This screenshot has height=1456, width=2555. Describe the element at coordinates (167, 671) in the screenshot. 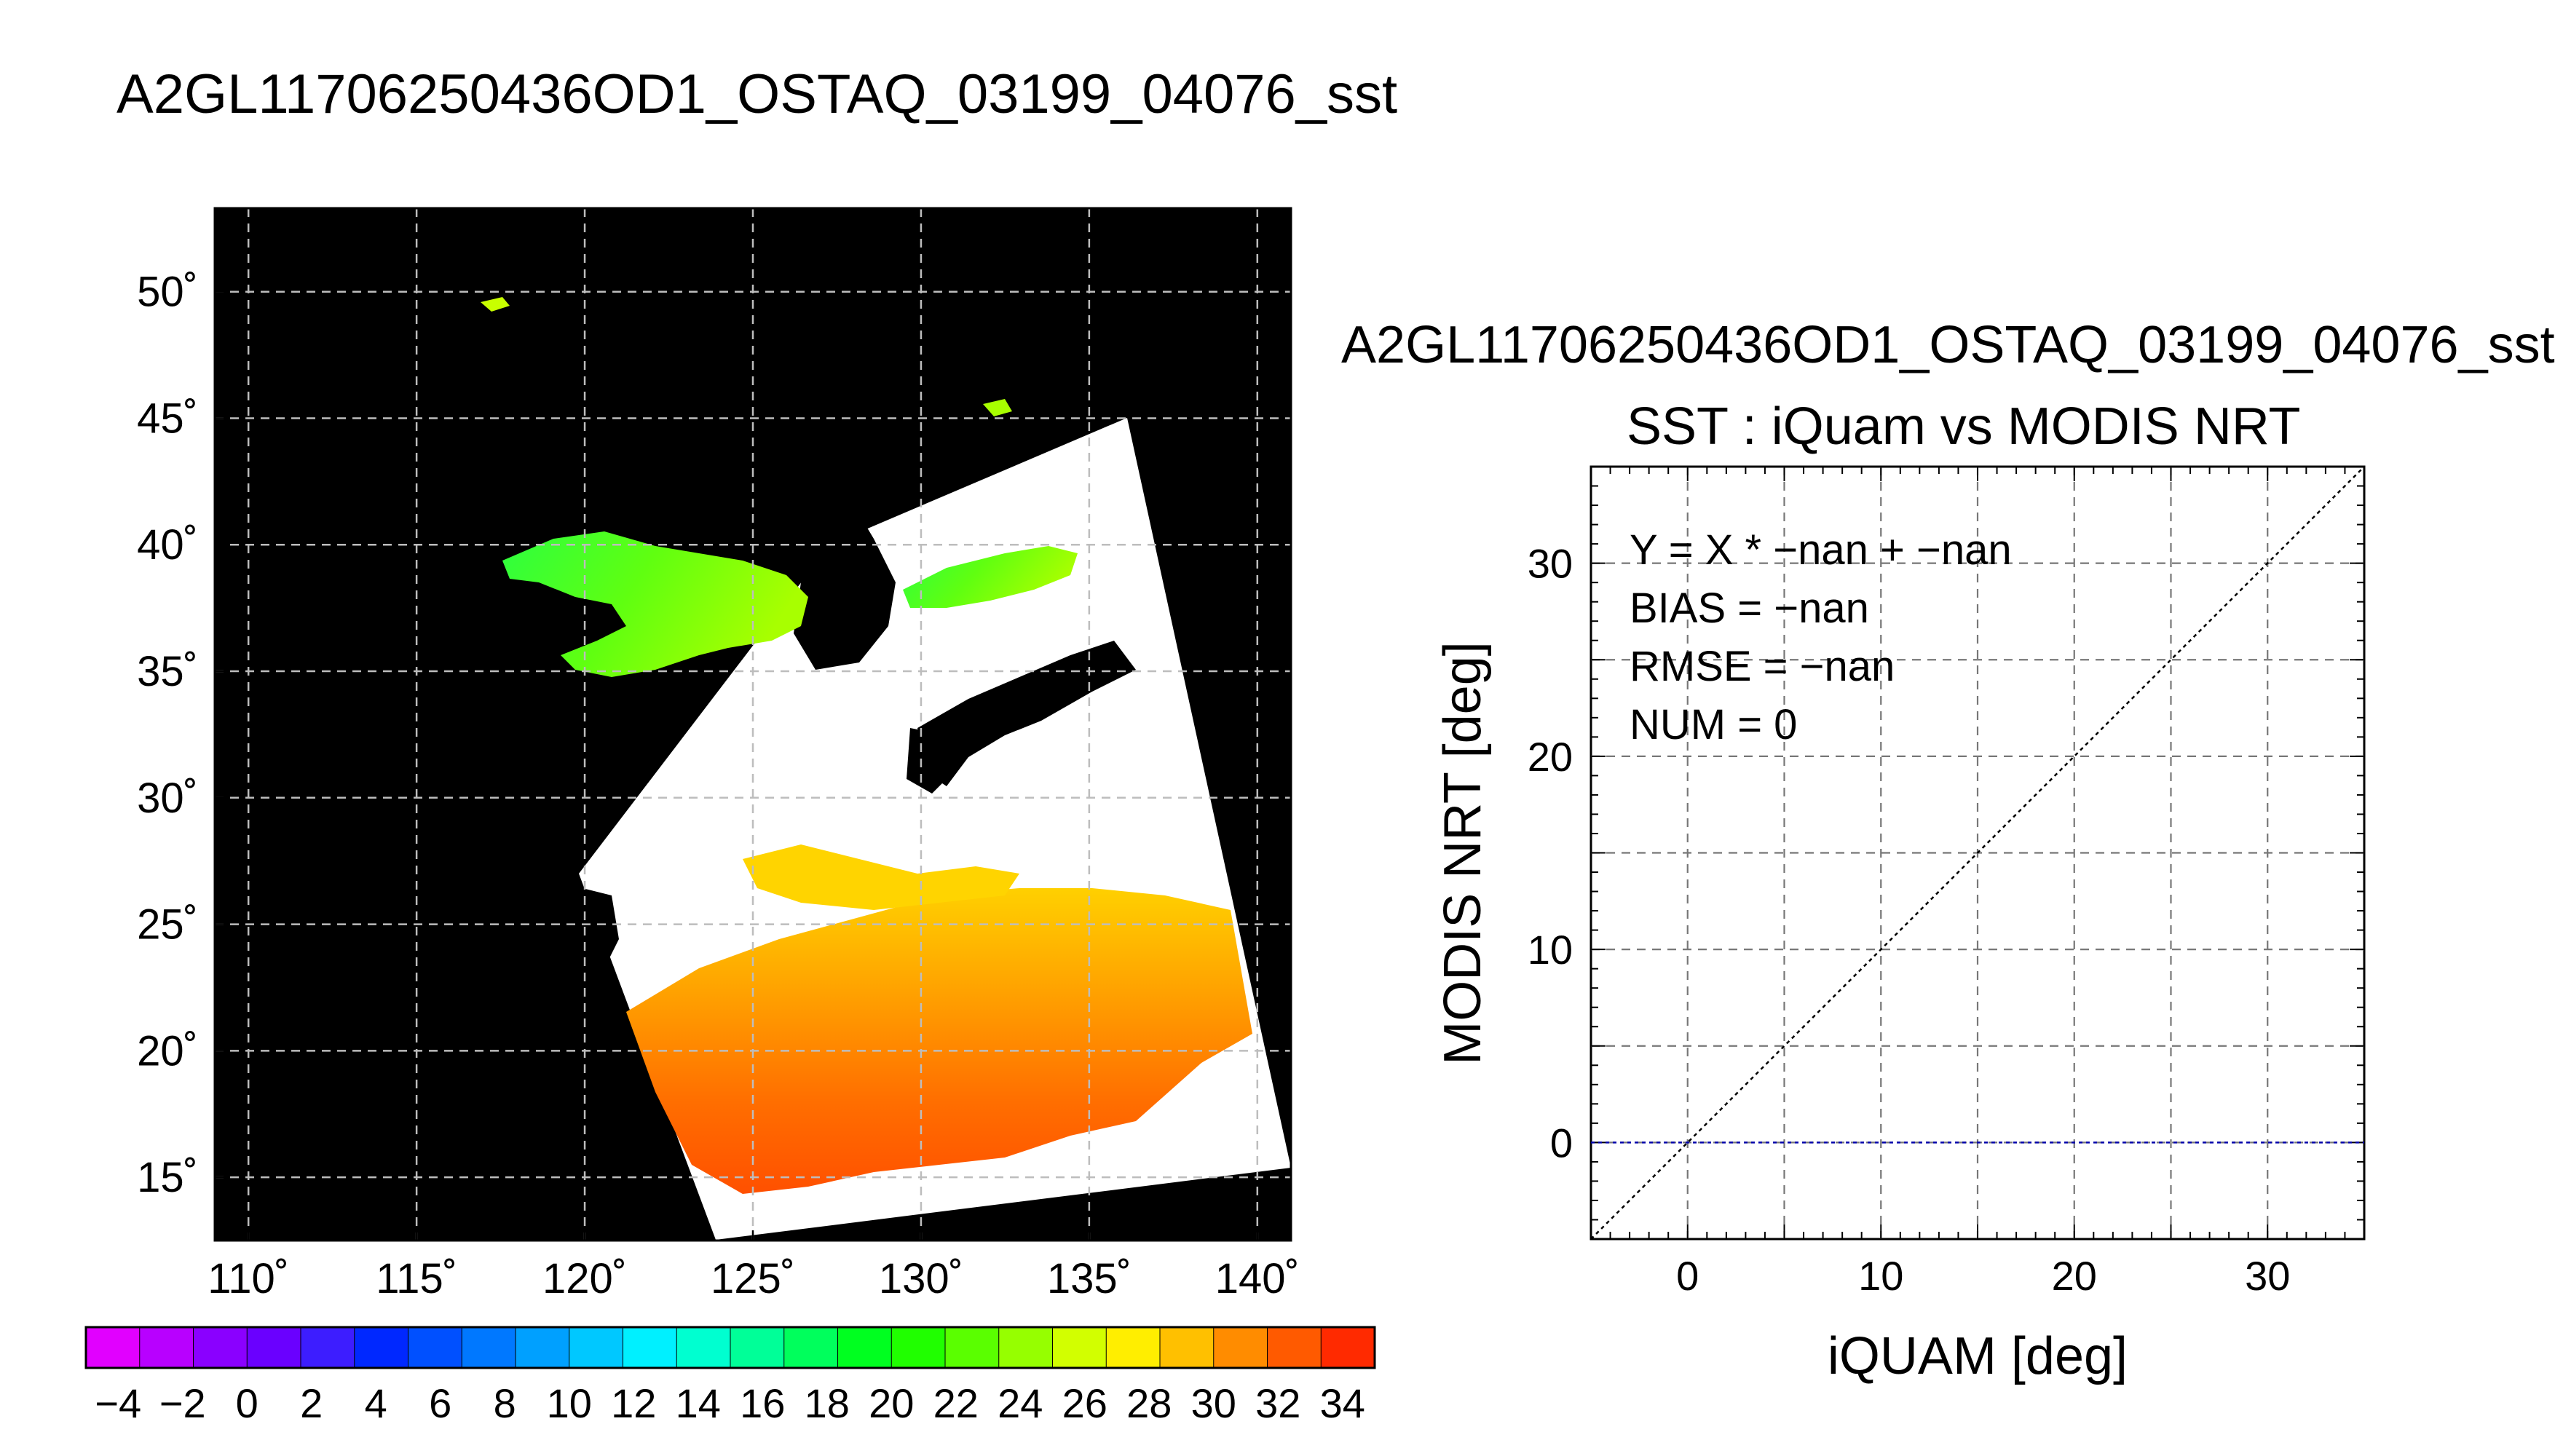

I see `map-y-tick-label: 35˚` at that location.